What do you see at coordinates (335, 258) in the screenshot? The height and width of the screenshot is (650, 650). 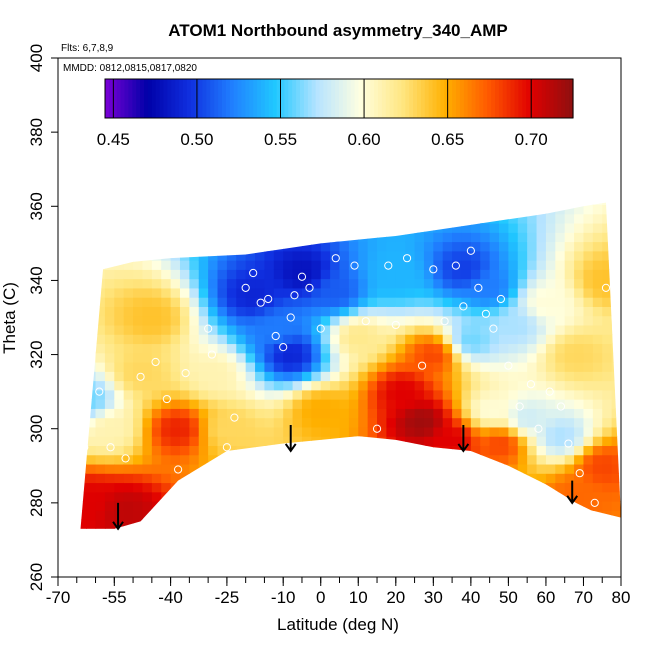 I see `observation-point` at bounding box center [335, 258].